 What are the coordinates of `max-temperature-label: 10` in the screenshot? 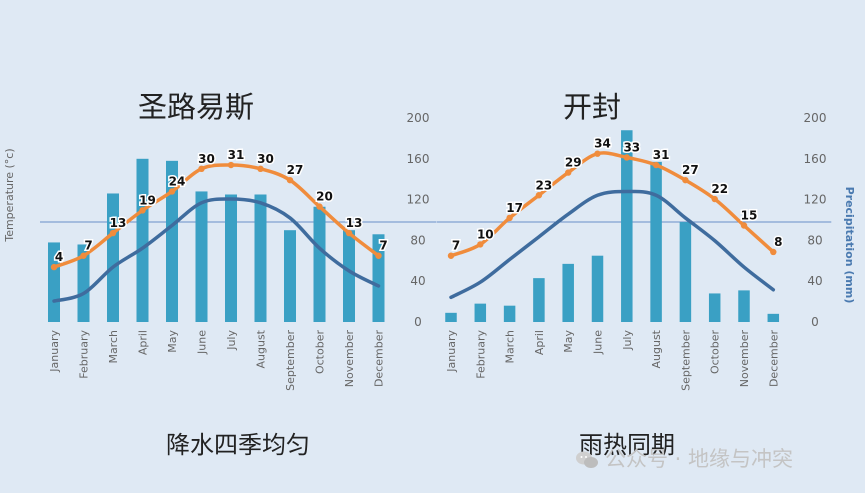 It's located at (485, 234).